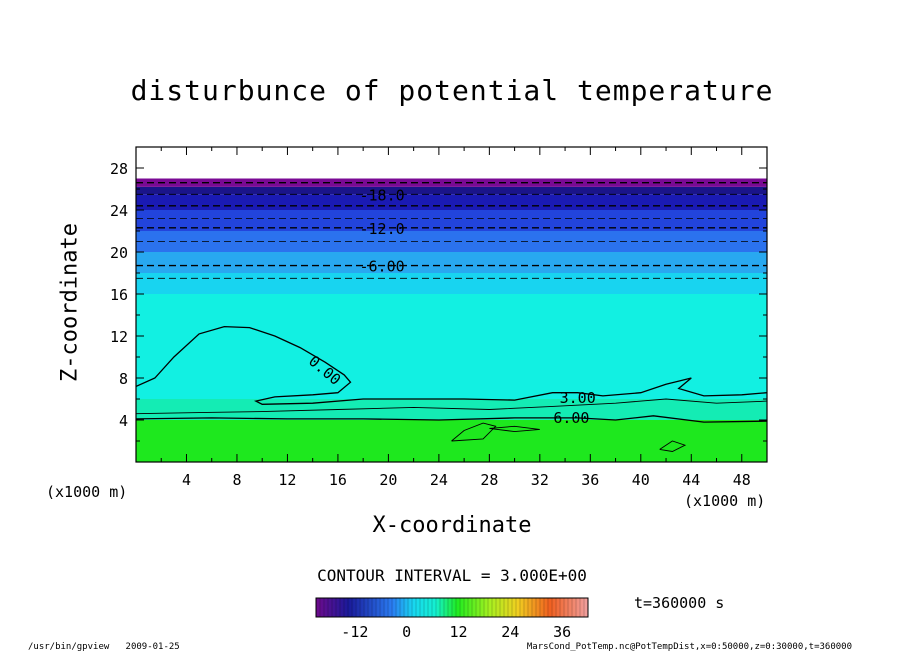 The height and width of the screenshot is (654, 904). I want to click on x-tick-label-1: 8, so click(236, 480).